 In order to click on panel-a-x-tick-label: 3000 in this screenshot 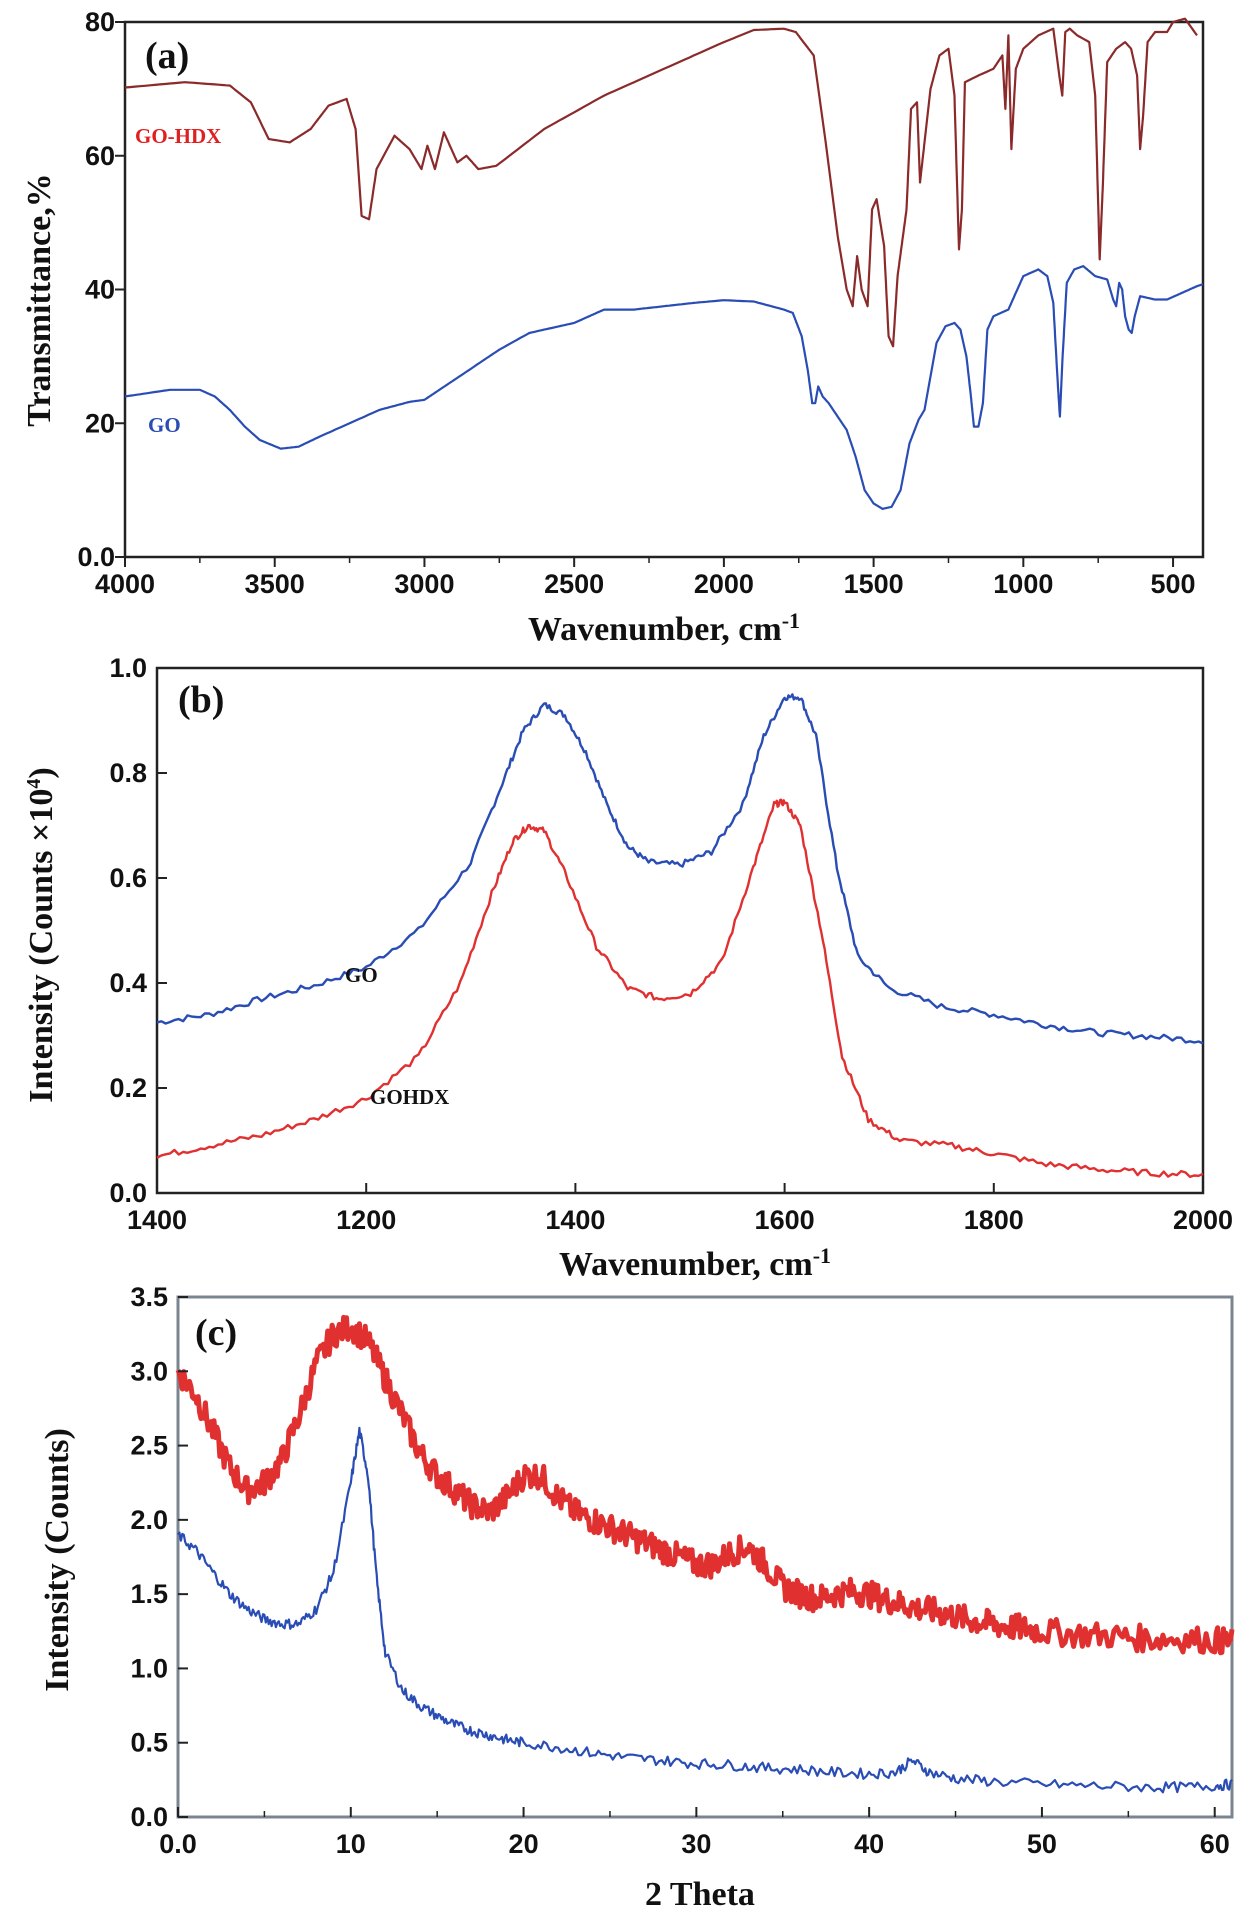, I will do `click(424, 584)`.